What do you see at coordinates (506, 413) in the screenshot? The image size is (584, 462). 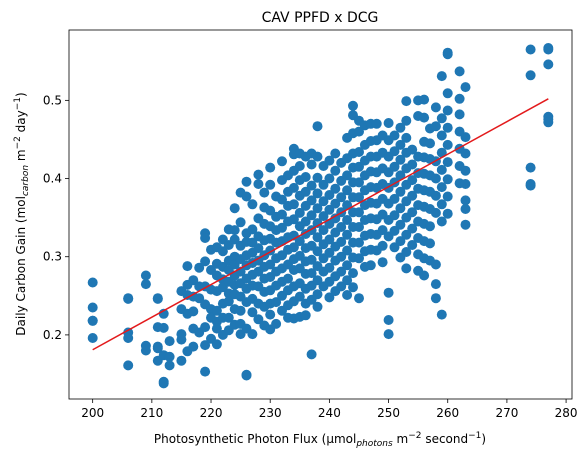 I see `x-tick-label: 270` at bounding box center [506, 413].